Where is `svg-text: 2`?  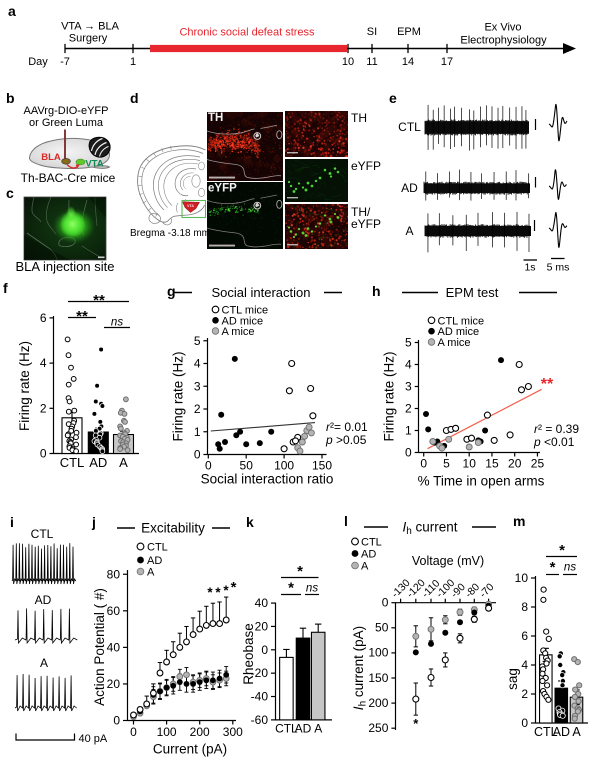
svg-text: 2 is located at coordinates (408, 409).